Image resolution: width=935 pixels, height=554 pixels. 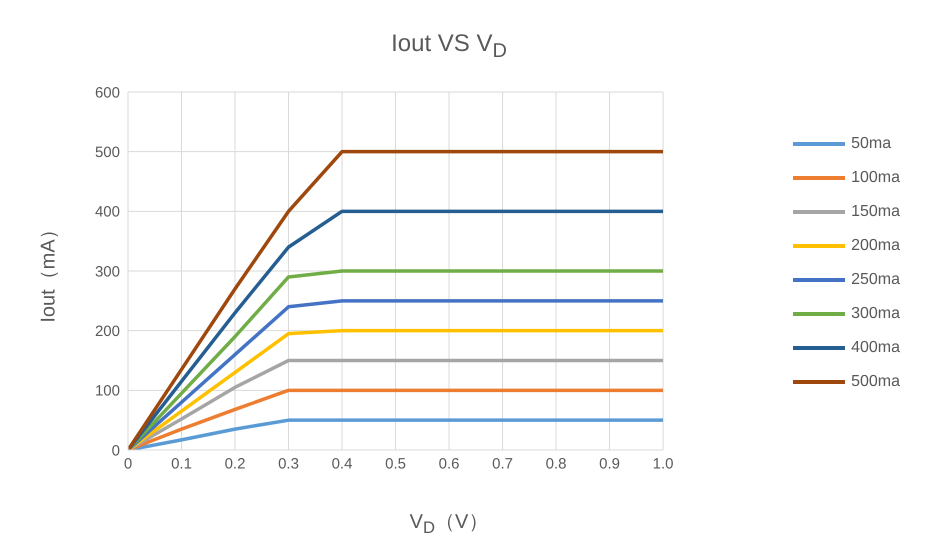 What do you see at coordinates (128, 464) in the screenshot?
I see `x-tick-label: 0` at bounding box center [128, 464].